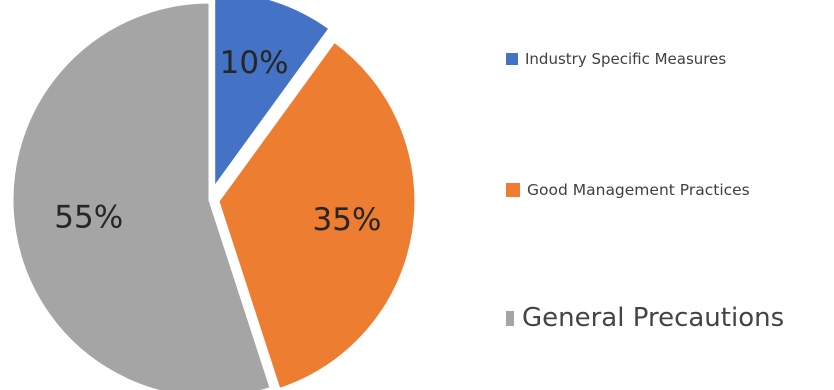  I want to click on legend-swatch-orange, so click(513, 190).